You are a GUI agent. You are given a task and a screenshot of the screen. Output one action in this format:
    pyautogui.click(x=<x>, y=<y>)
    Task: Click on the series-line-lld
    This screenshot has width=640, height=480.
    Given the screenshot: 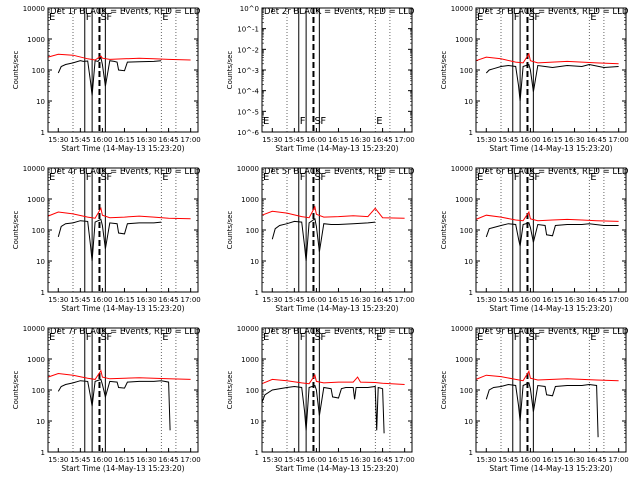 What is the action you would take?
    pyautogui.click(x=119, y=374)
    